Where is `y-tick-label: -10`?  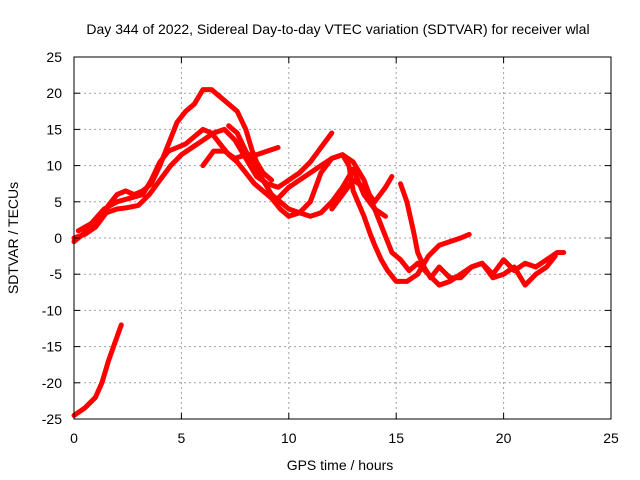 y-tick-label: -10 is located at coordinates (52, 310).